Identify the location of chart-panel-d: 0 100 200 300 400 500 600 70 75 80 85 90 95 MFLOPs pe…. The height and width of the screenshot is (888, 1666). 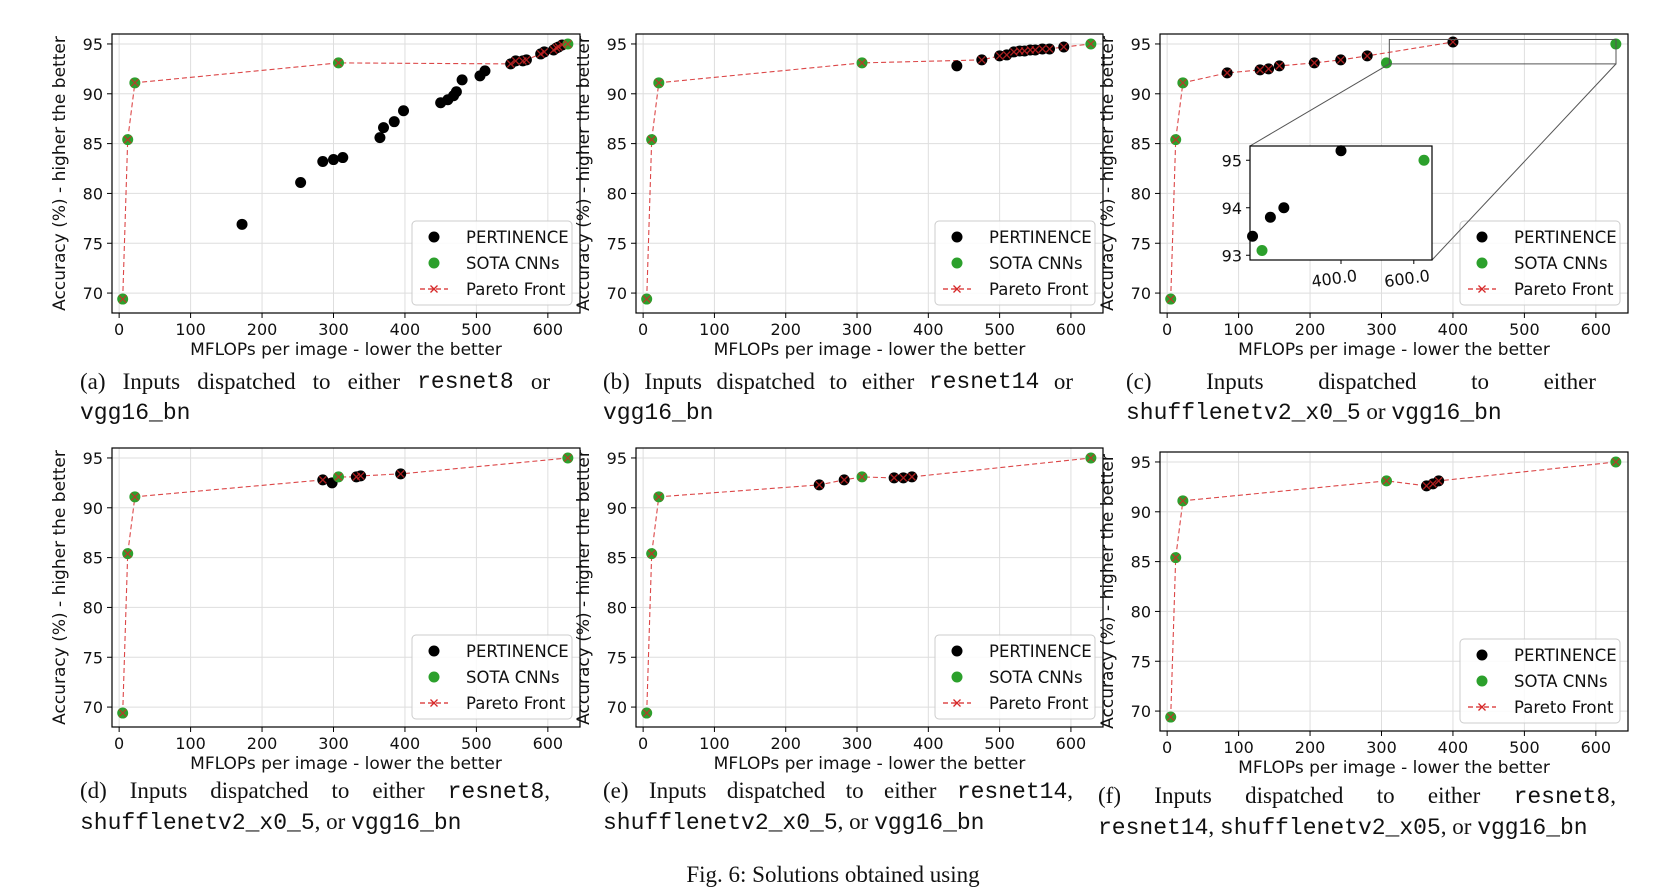
(315, 610).